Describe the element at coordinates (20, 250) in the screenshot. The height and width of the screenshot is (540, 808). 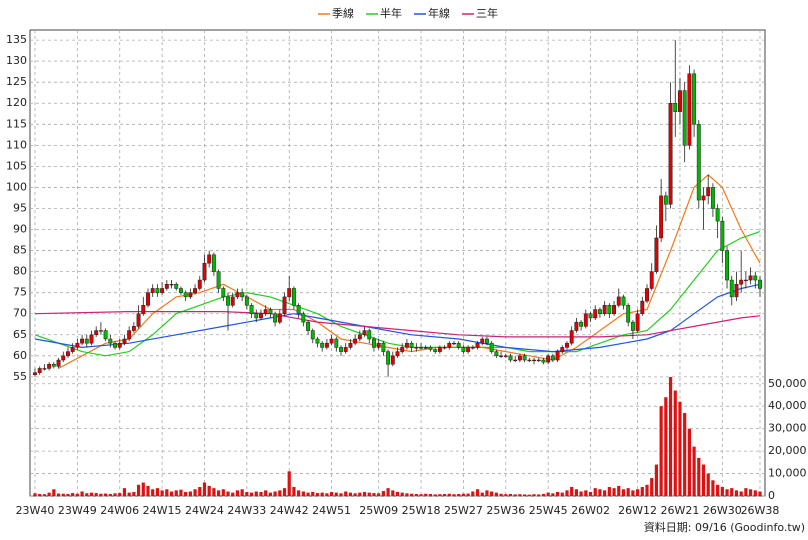
I see `y-tick-label: 85` at that location.